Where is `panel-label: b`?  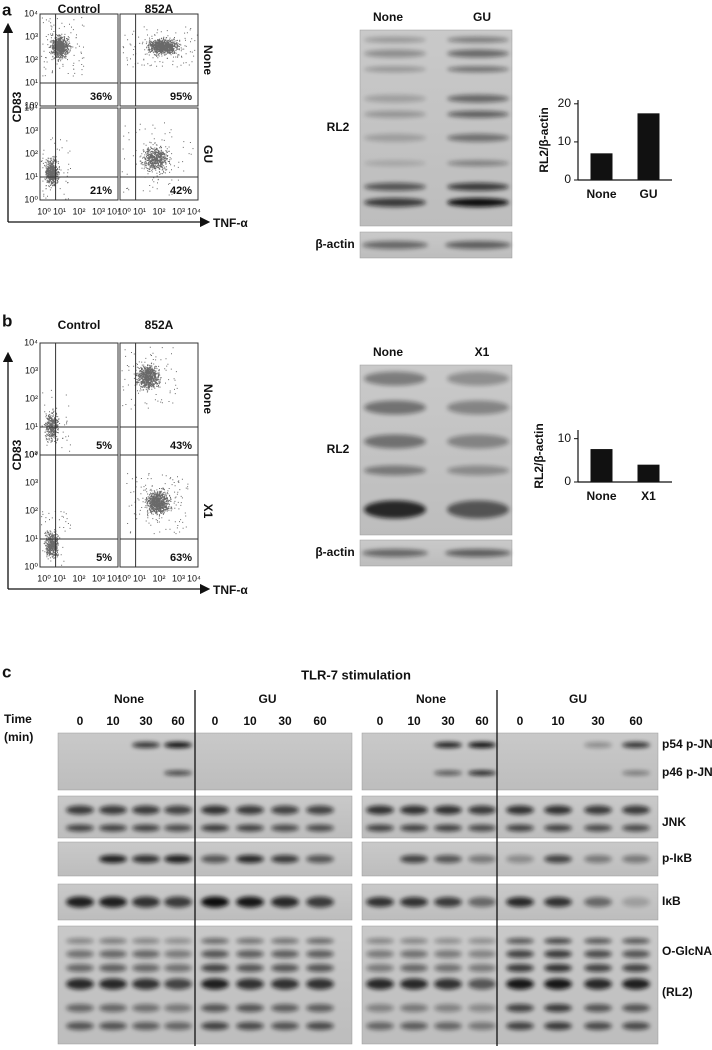 panel-label: b is located at coordinates (7, 320).